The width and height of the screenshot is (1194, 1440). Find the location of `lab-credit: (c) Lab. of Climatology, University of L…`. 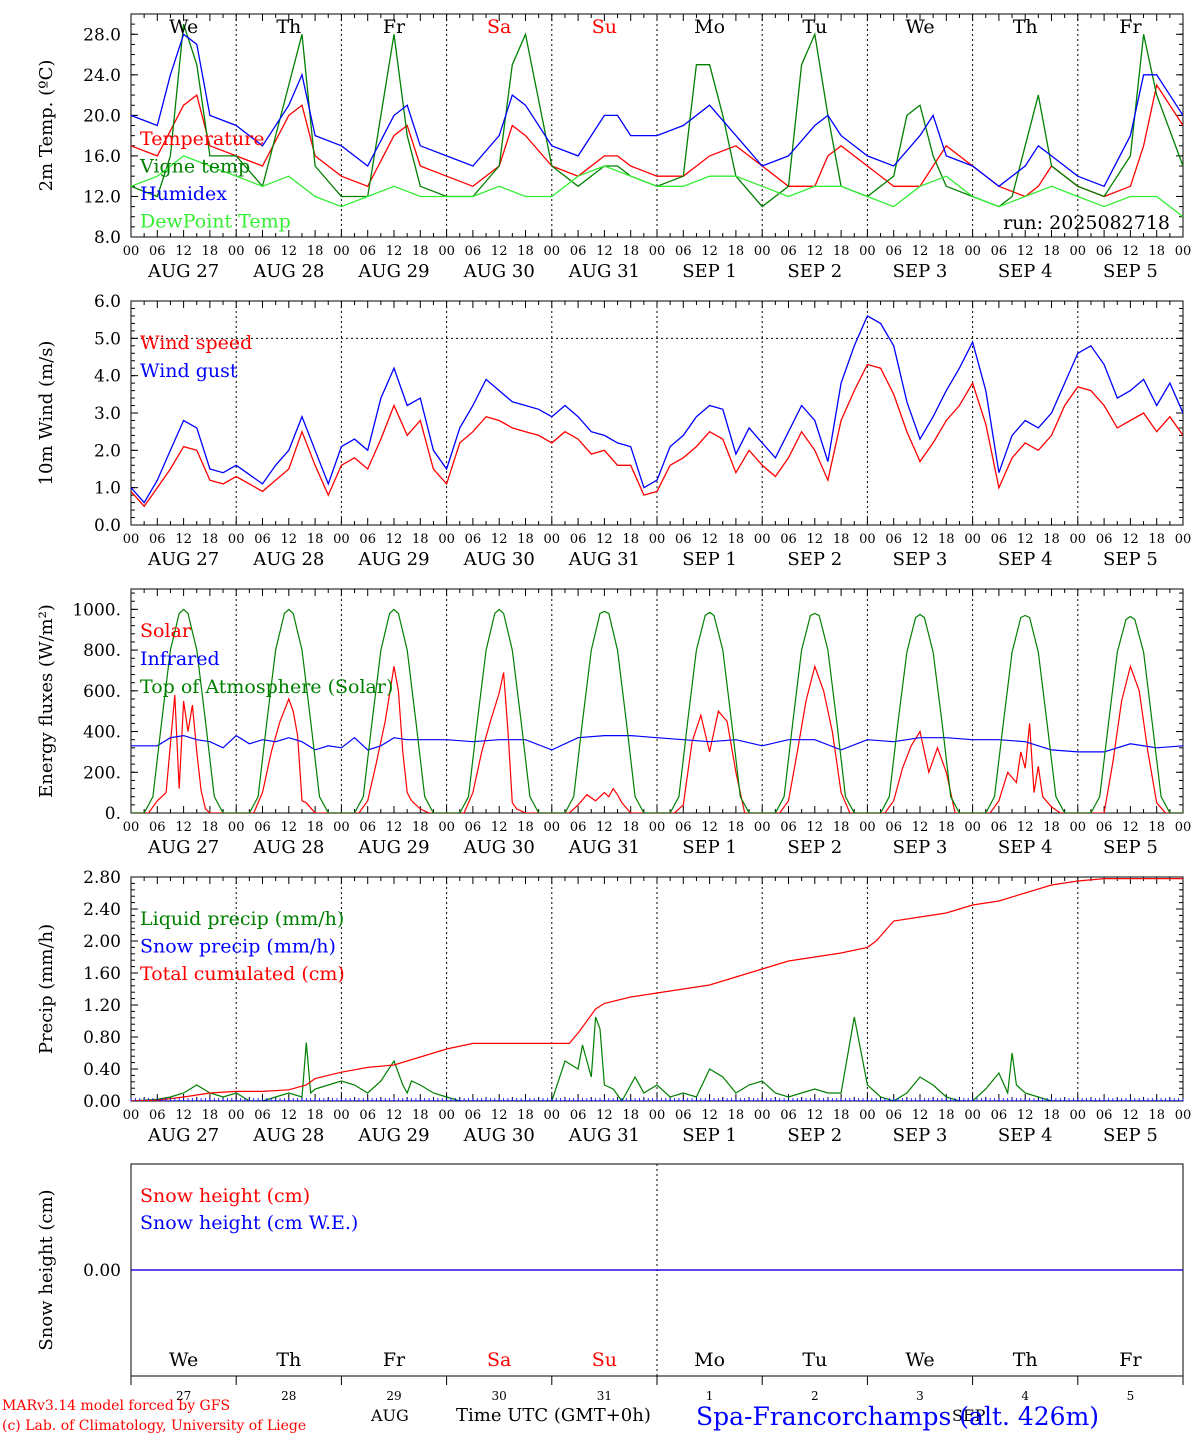

lab-credit: (c) Lab. of Climatology, University of L… is located at coordinates (154, 1426).